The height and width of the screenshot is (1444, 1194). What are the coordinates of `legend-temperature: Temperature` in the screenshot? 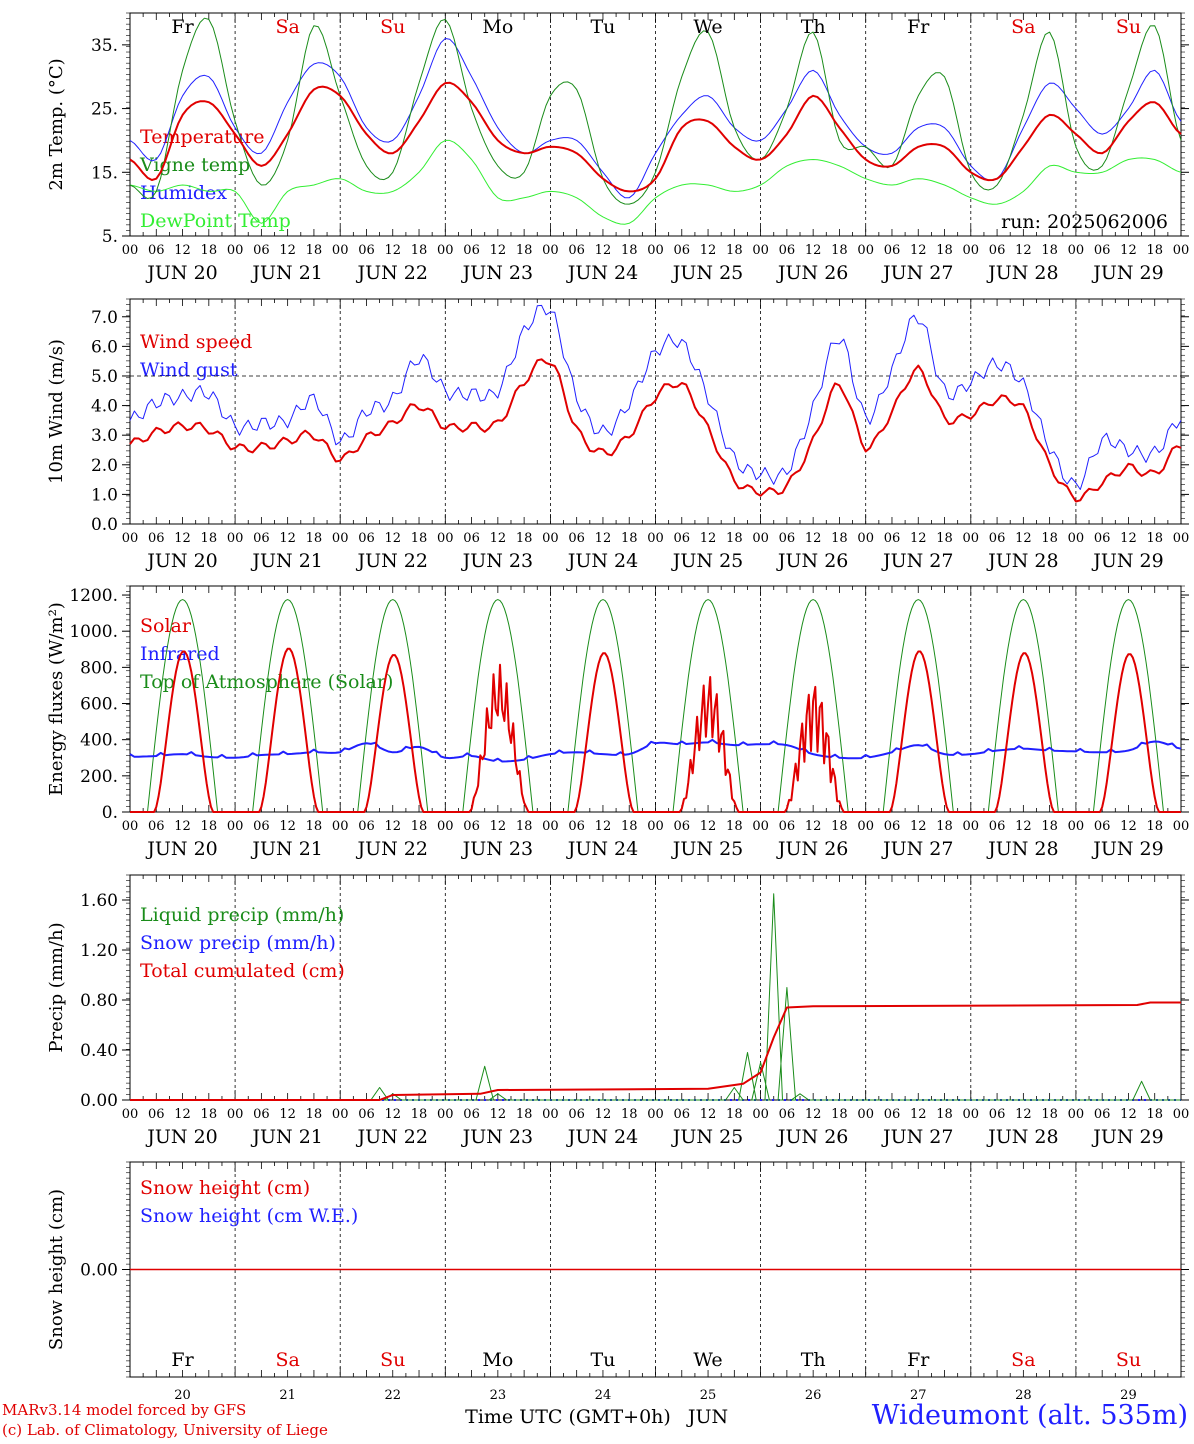 It's located at (202, 137).